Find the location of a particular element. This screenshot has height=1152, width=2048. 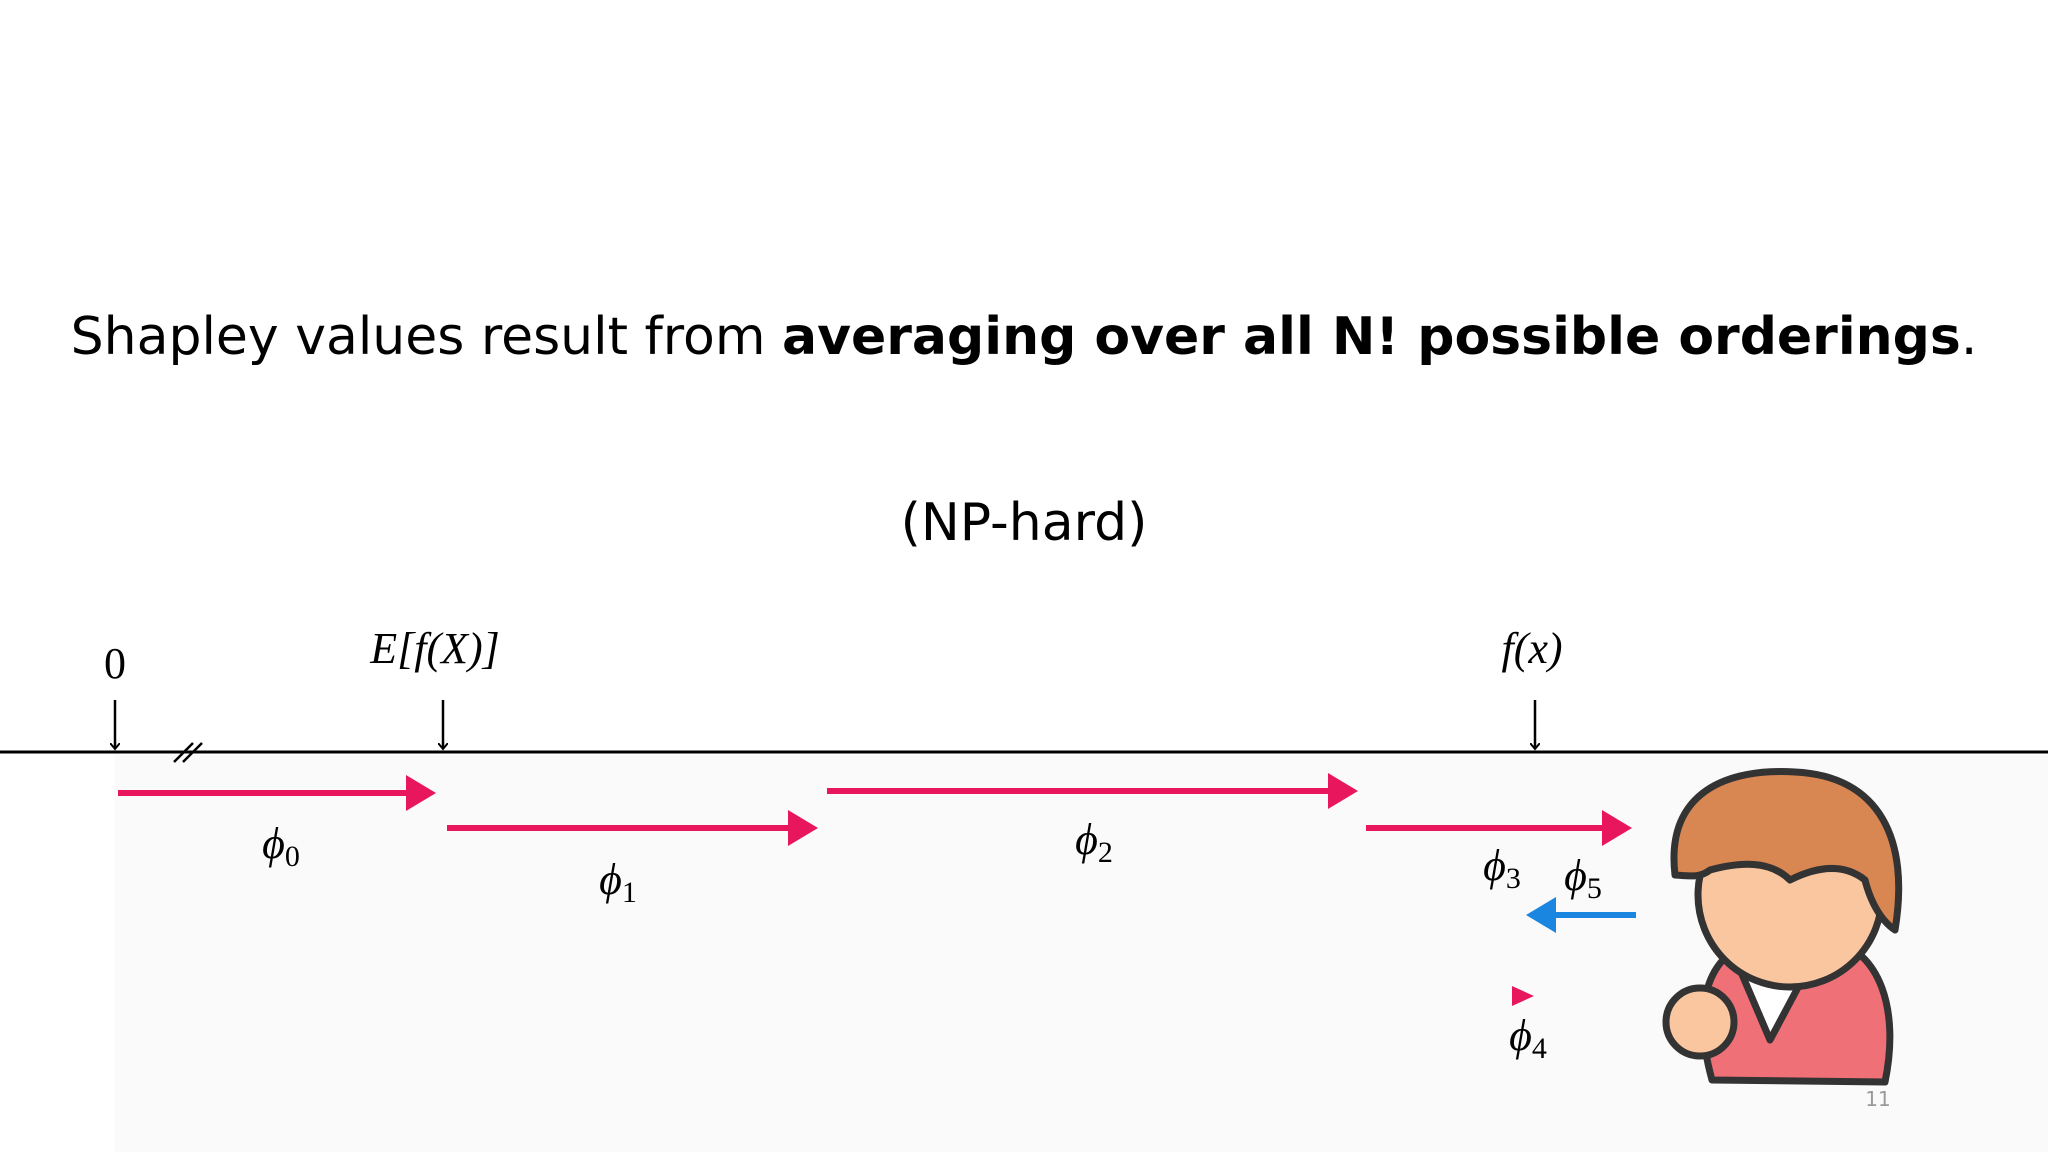

arrow-head is located at coordinates (1523, 996).